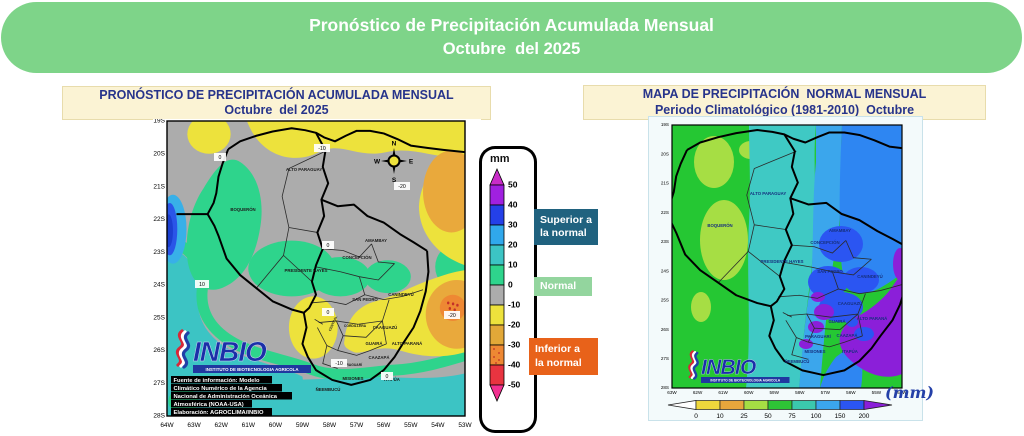 The width and height of the screenshot is (1024, 436). Describe the element at coordinates (792, 416) in the screenshot. I see `hb-tick: 75` at that location.